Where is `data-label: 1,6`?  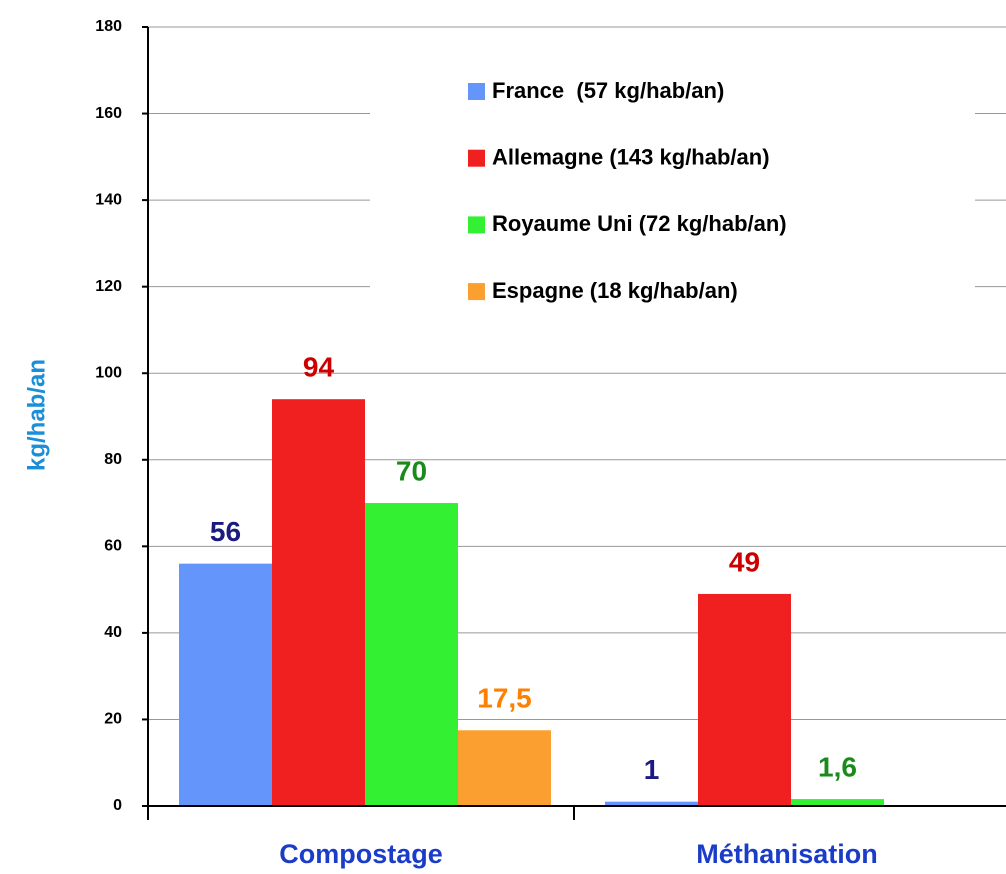
data-label: 1,6 is located at coordinates (837, 766).